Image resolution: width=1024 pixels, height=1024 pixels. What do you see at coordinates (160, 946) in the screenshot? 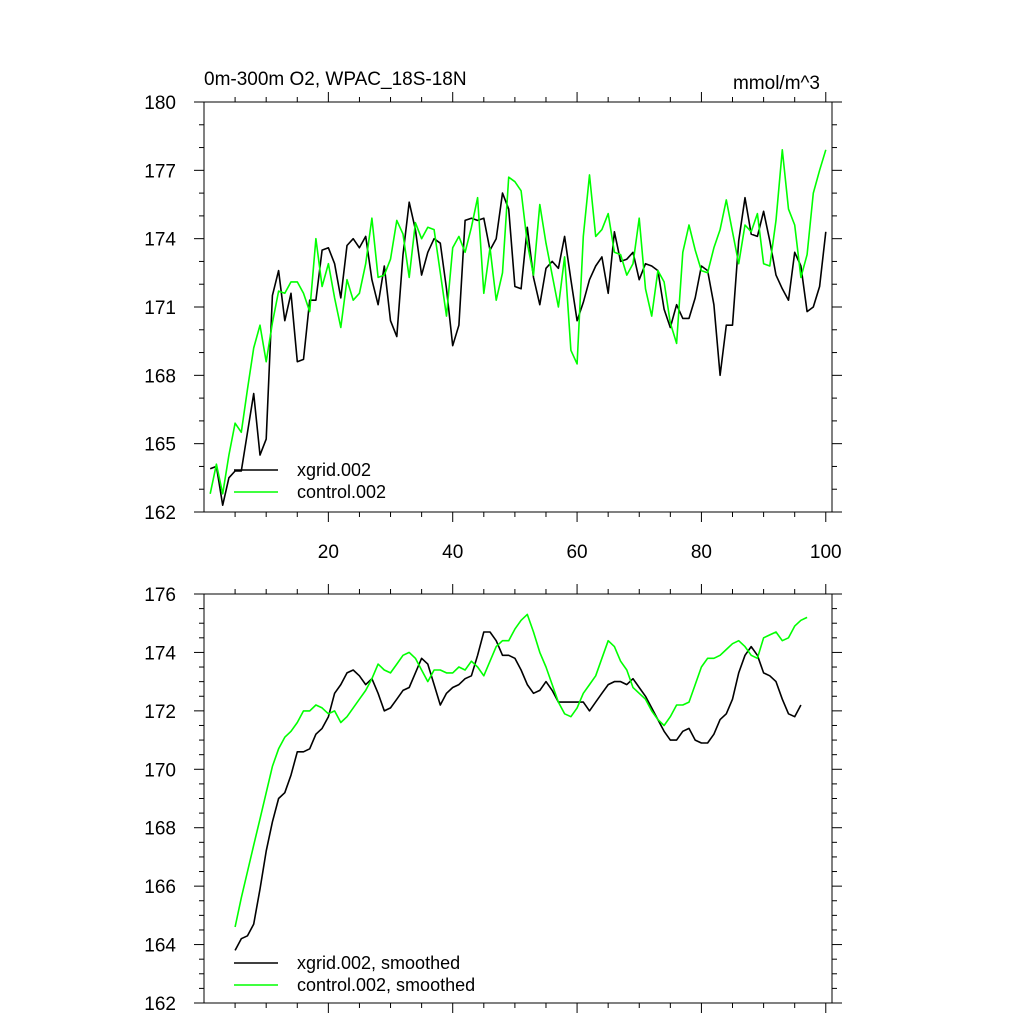
I see `y-tick-label: 164` at bounding box center [160, 946].